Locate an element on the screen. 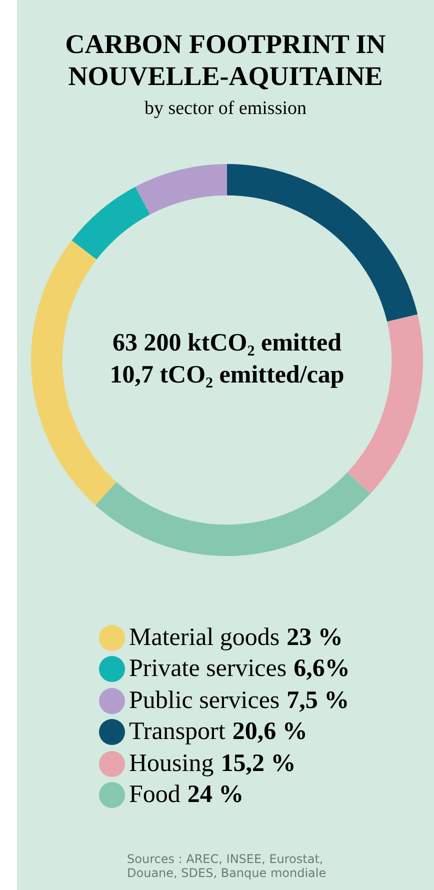 The image size is (434, 890). text: 63 200 ktCO₂ emitted is located at coordinates (227, 342).